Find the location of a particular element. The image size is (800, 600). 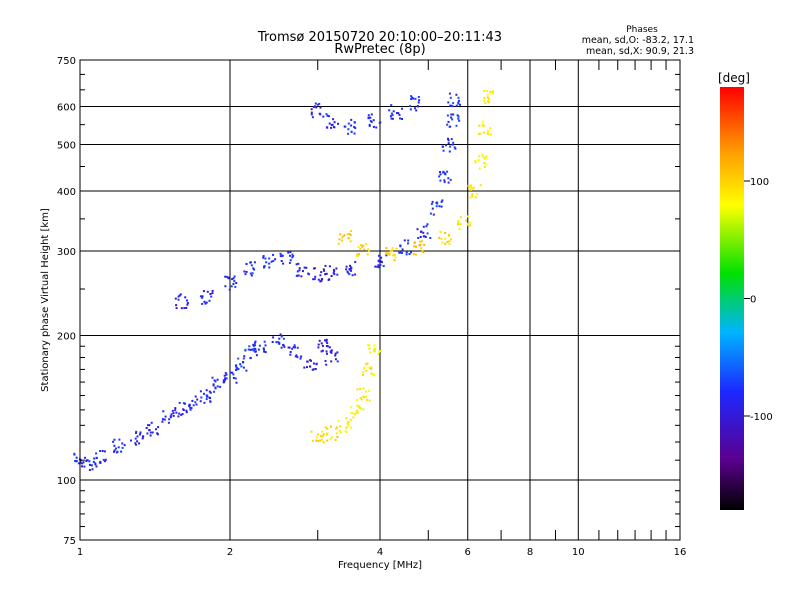

stats-x-line: mean, sd,X: 90.9, 21.3 is located at coordinates (640, 51).